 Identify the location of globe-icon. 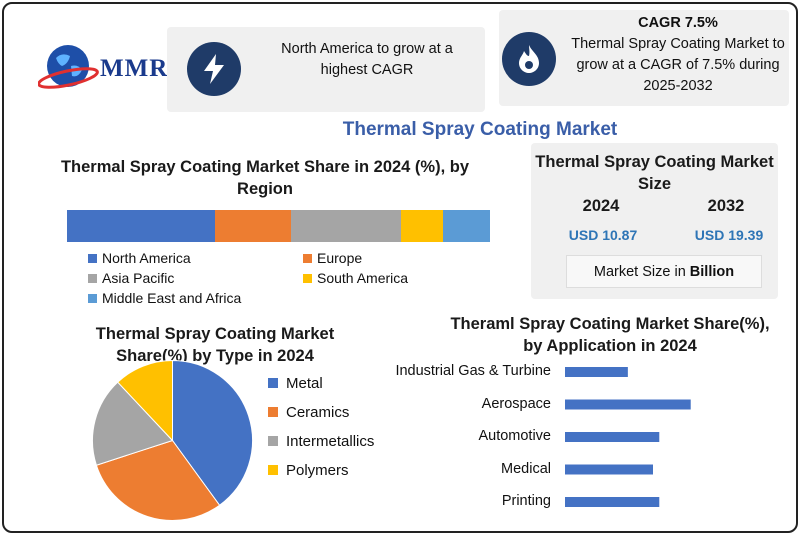
(68, 67).